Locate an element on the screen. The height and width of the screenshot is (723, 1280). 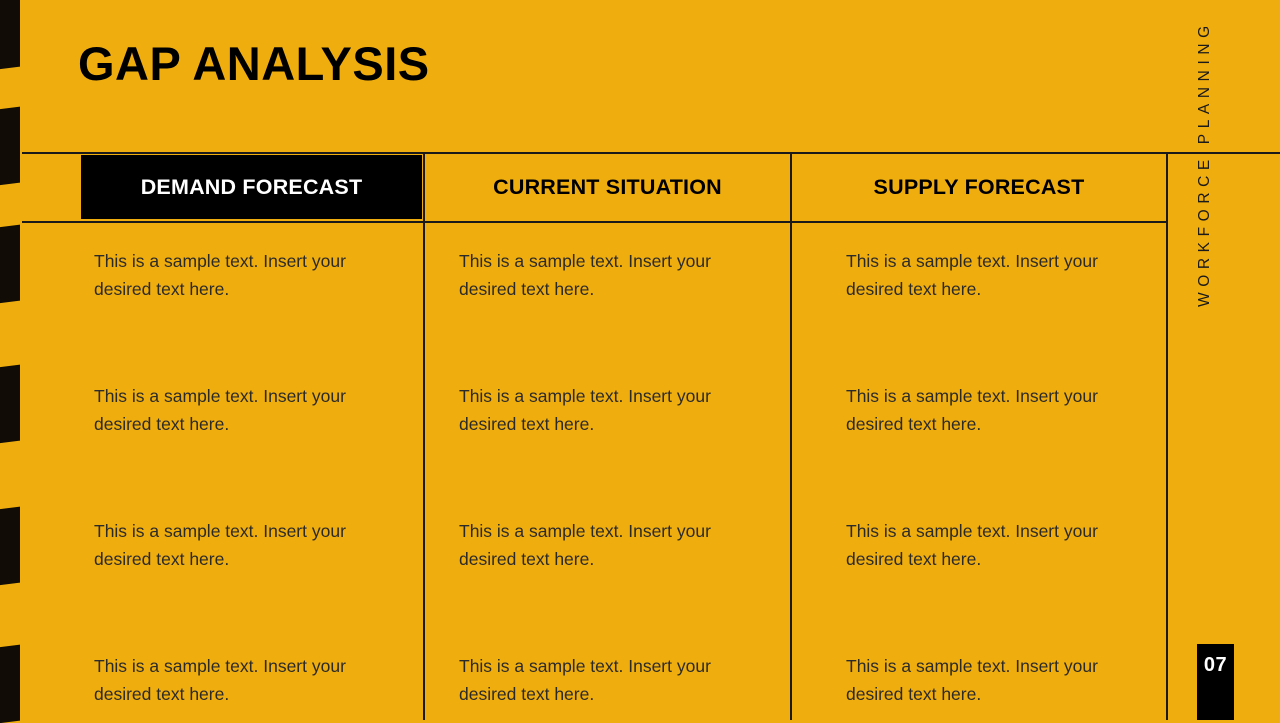
edge-dash-decoration is located at coordinates (12, 361).